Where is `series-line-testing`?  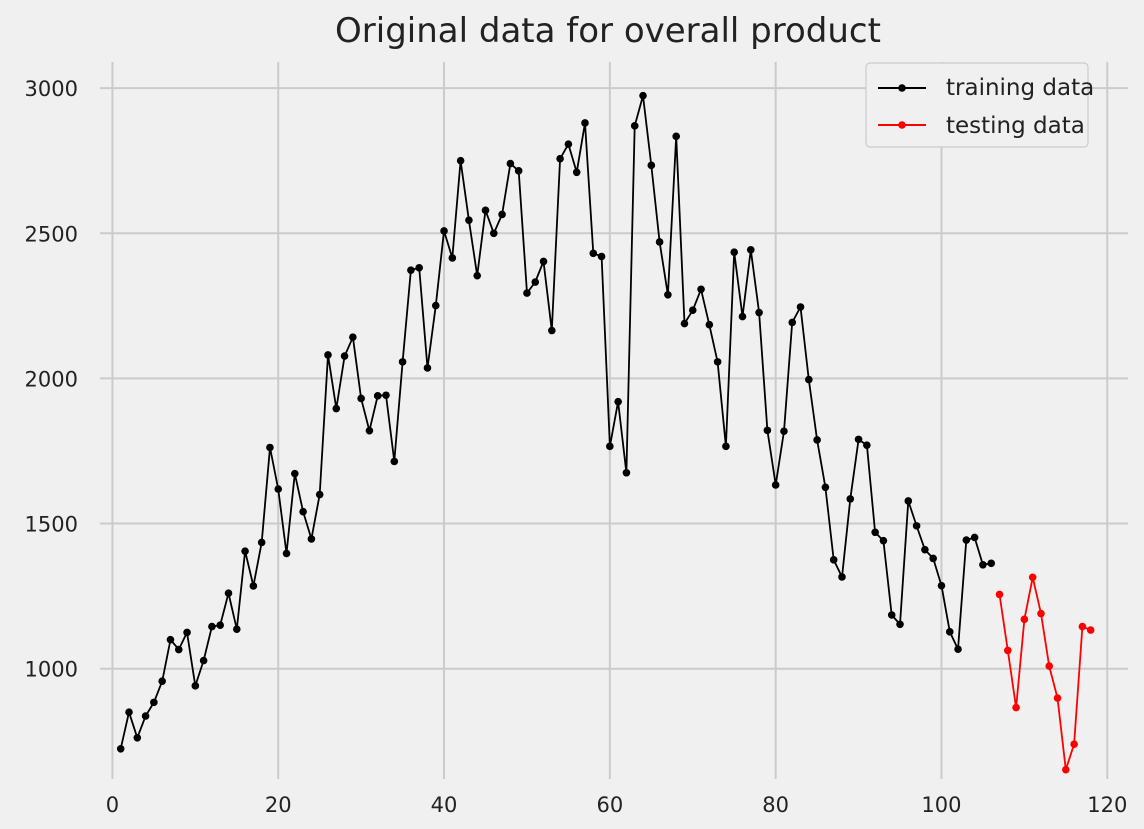 series-line-testing is located at coordinates (1045, 673).